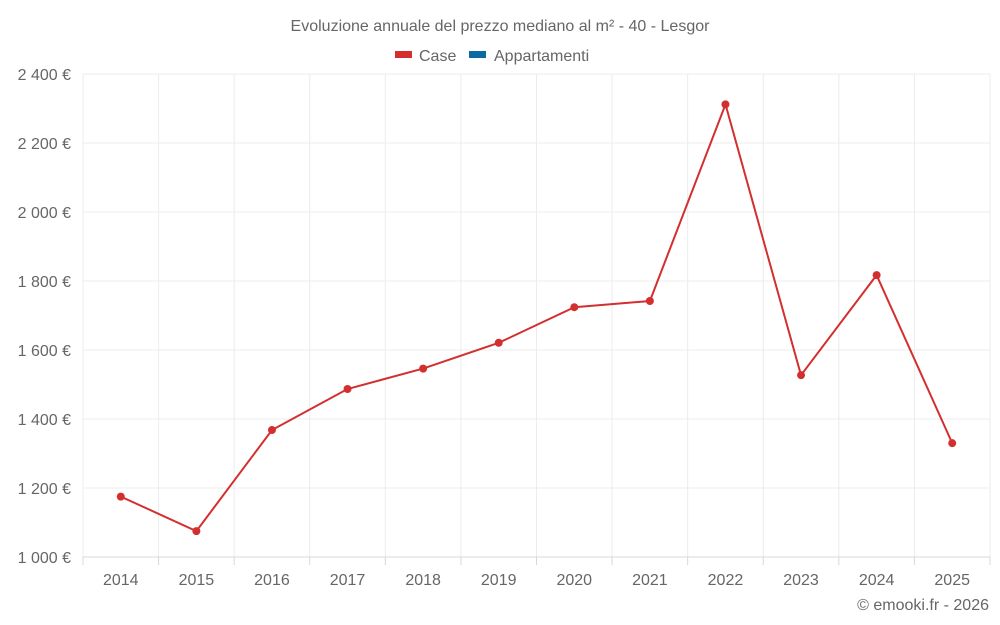  What do you see at coordinates (726, 580) in the screenshot?
I see `x-tick-label: 2022` at bounding box center [726, 580].